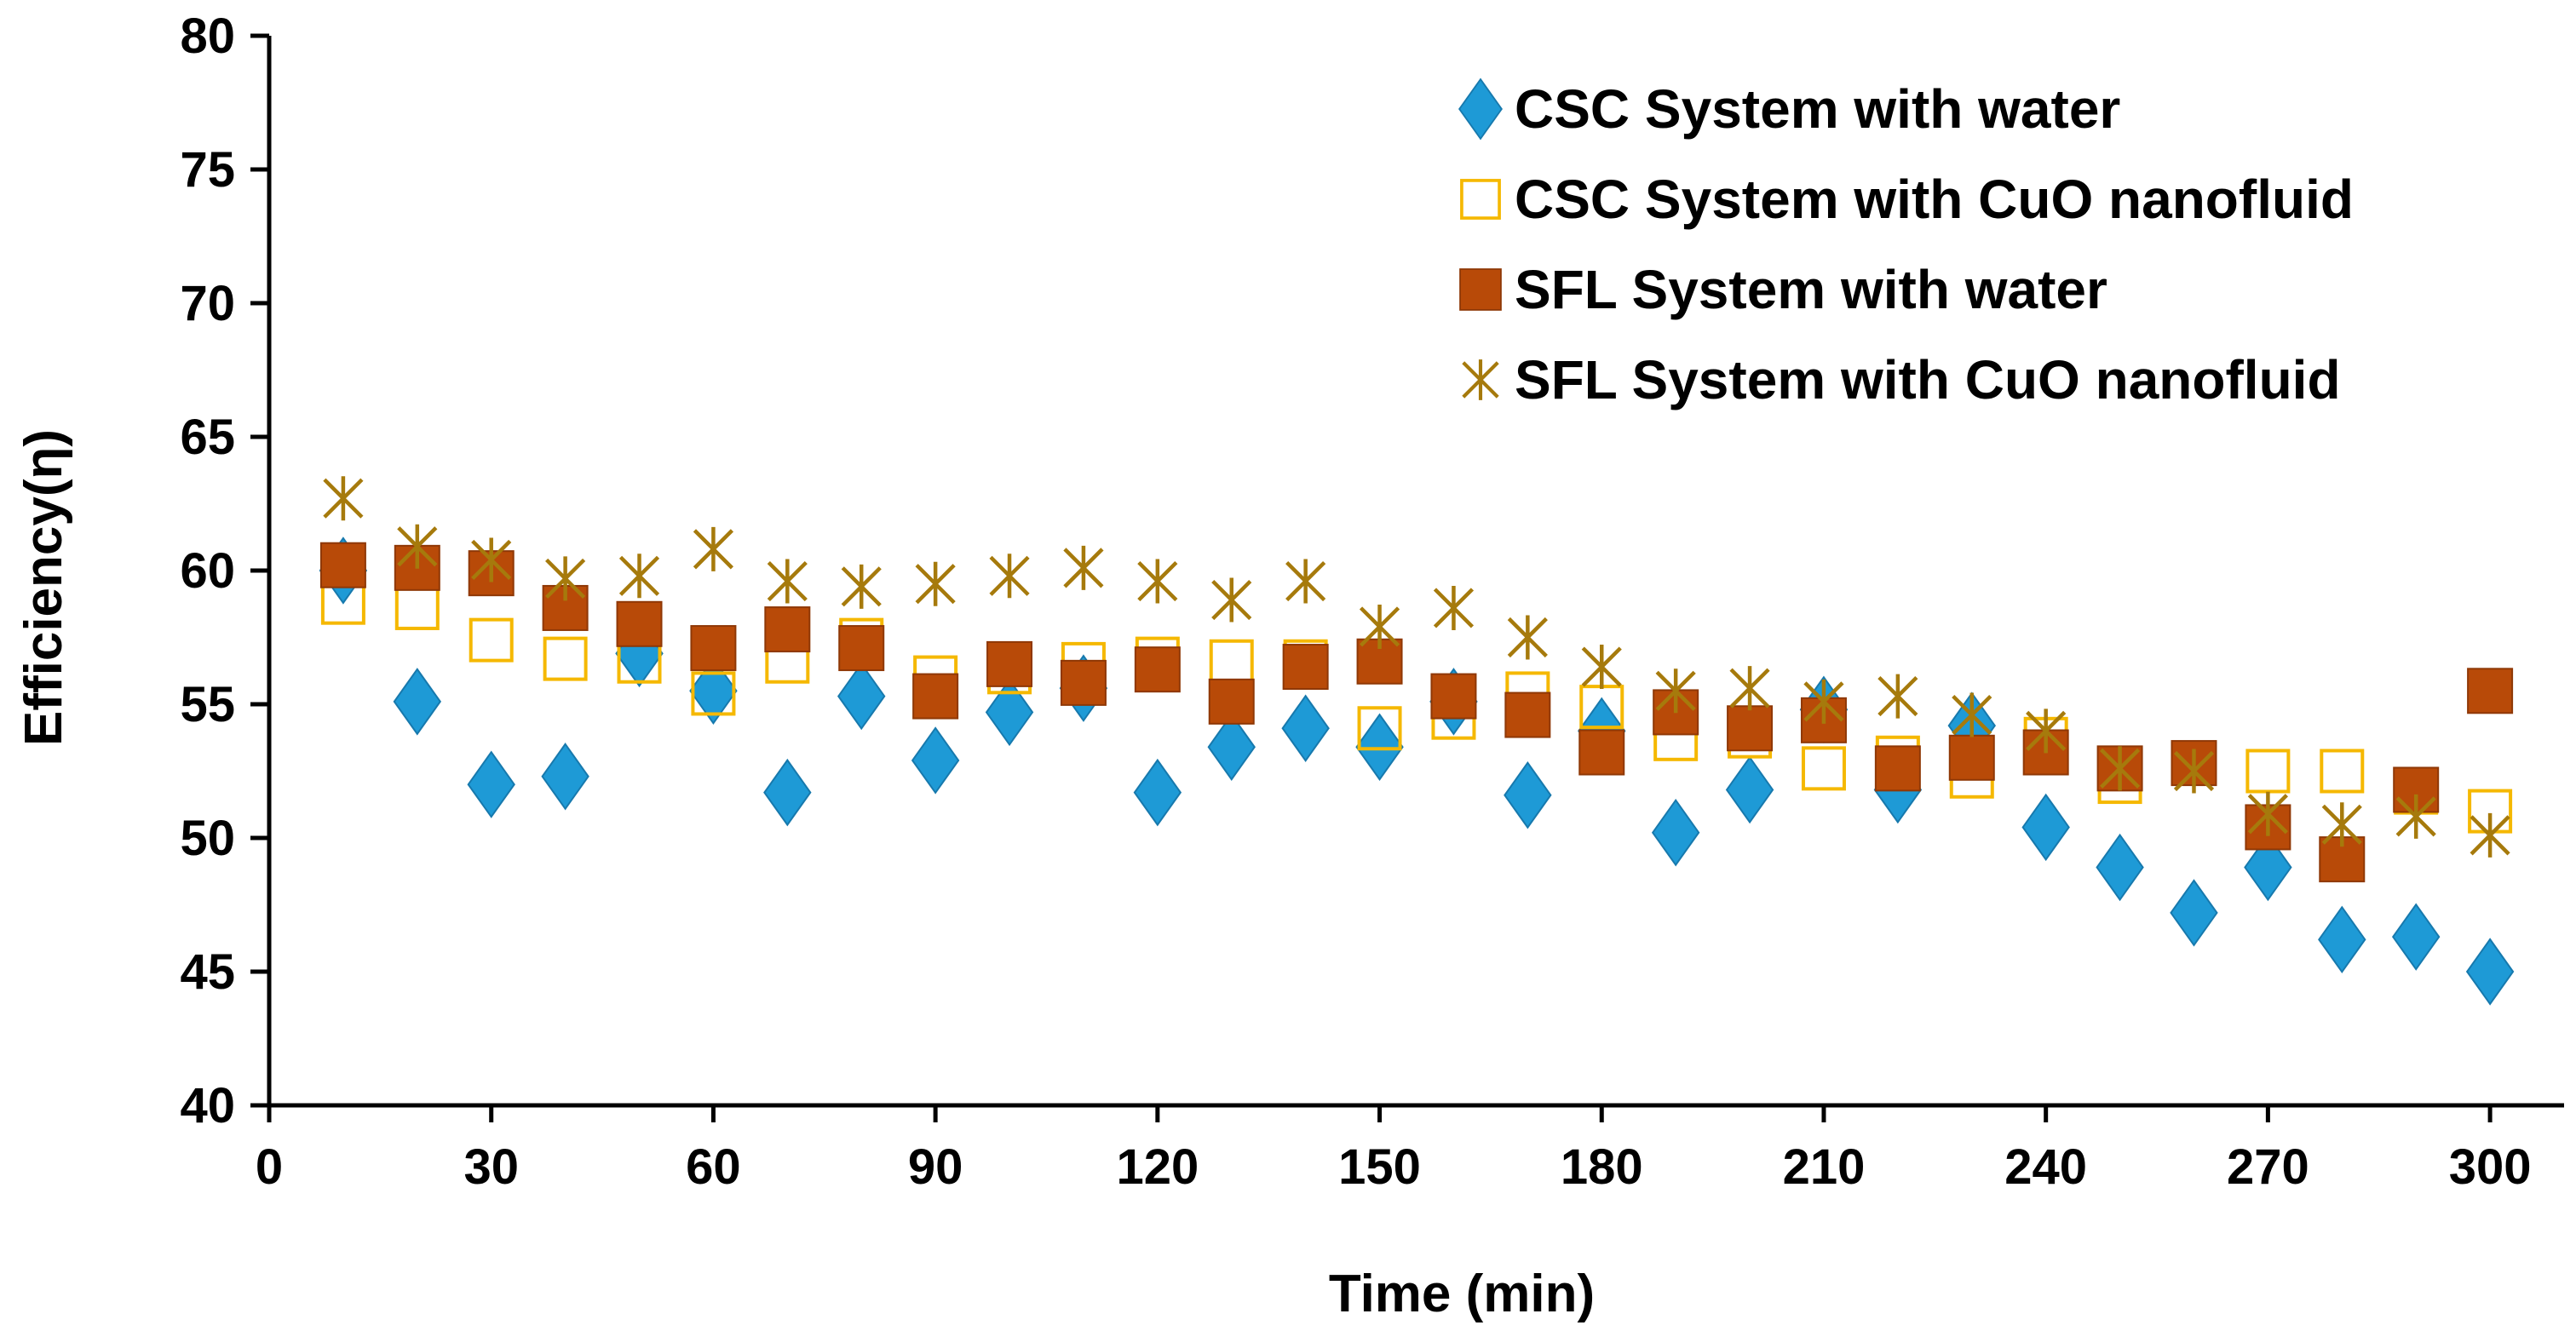 Image resolution: width=2576 pixels, height=1331 pixels. What do you see at coordinates (2491, 1167) in the screenshot?
I see `x-tick-label: 300` at bounding box center [2491, 1167].